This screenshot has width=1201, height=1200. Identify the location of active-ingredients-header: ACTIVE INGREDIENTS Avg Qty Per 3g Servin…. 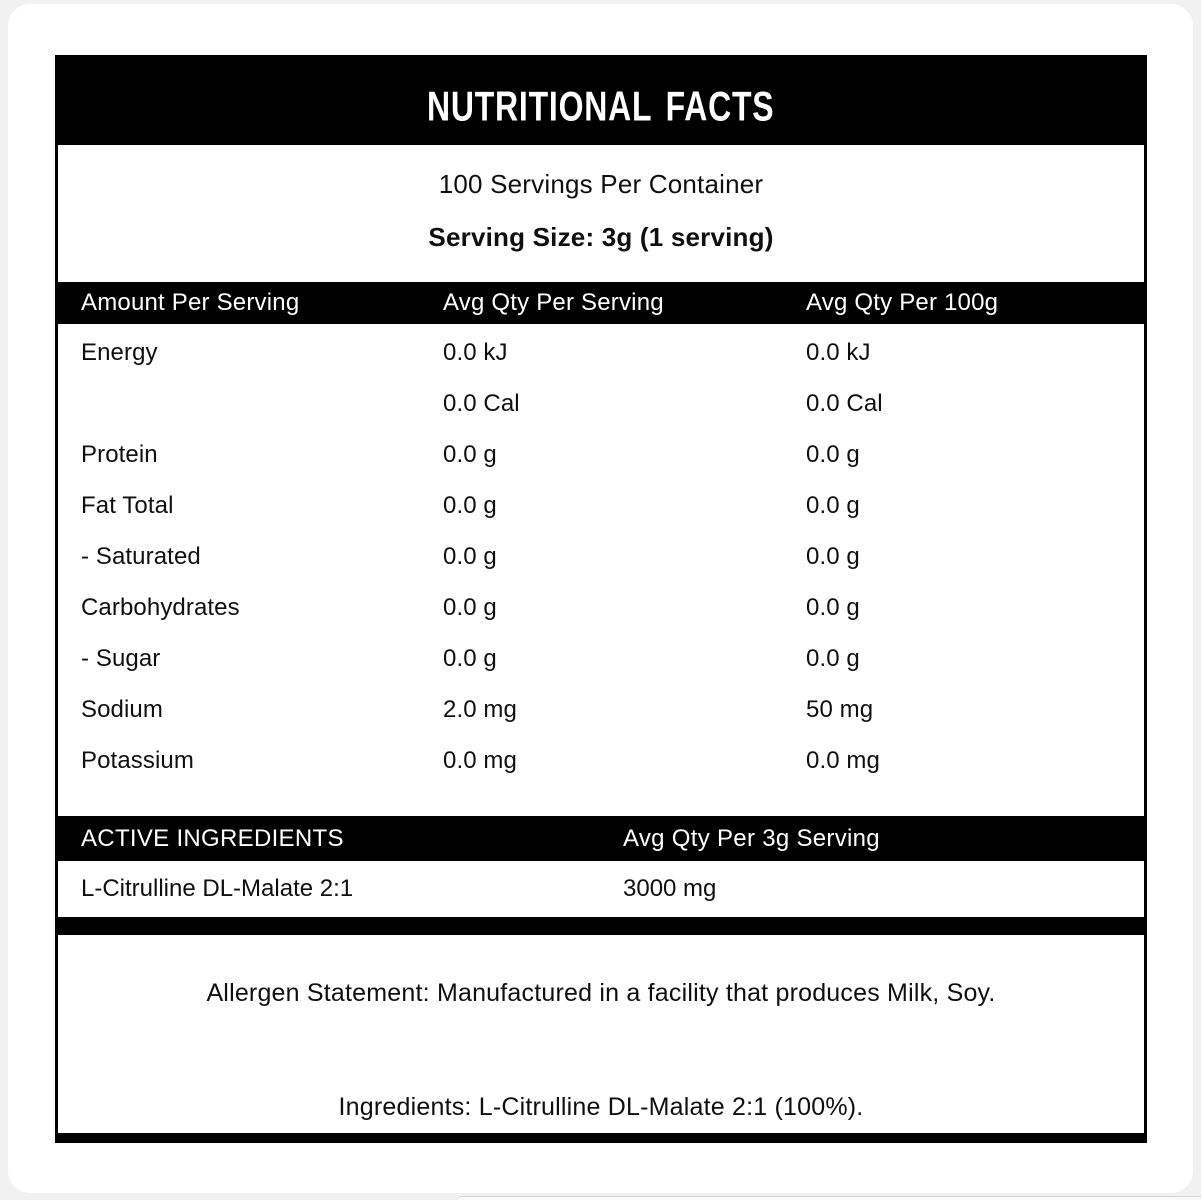
(601, 838).